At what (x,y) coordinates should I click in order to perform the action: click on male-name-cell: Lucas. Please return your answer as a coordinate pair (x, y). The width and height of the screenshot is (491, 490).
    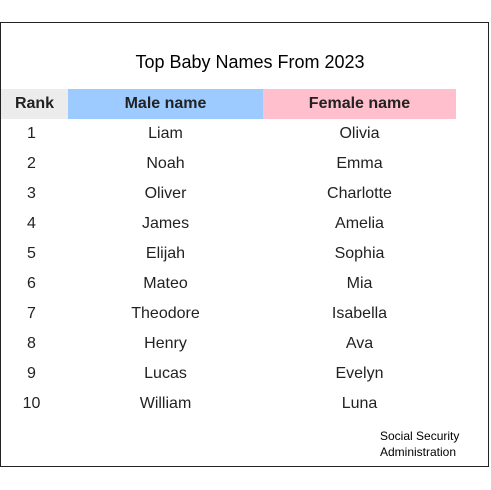
    Looking at the image, I should click on (165, 373).